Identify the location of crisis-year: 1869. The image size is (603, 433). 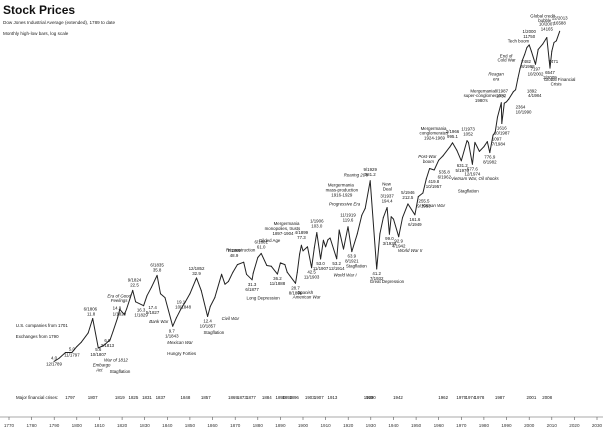
(233, 397).